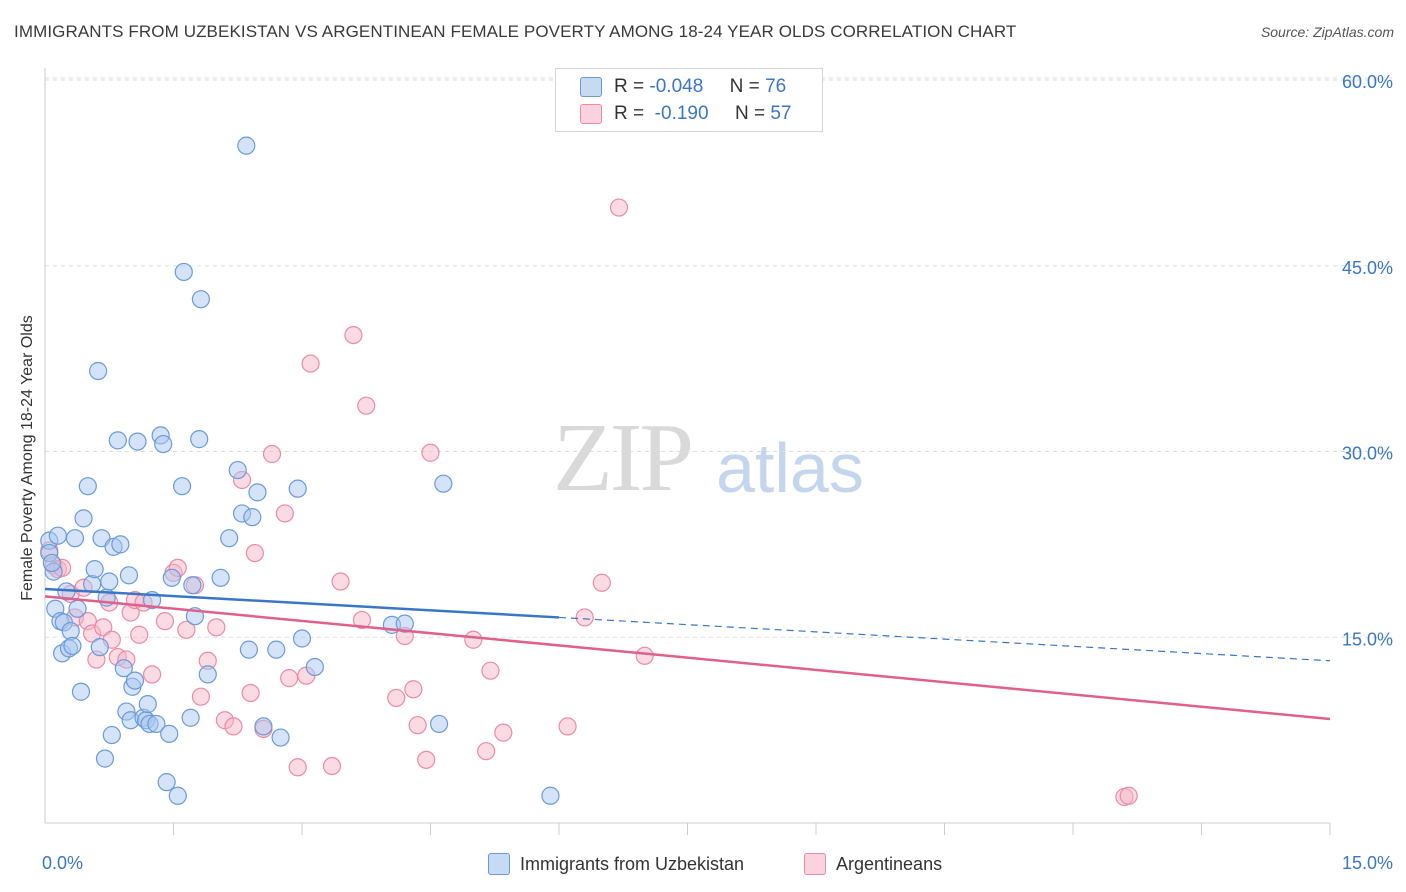  What do you see at coordinates (889, 863) in the screenshot?
I see `bottom-legend-label-argentineans: Argentineans` at bounding box center [889, 863].